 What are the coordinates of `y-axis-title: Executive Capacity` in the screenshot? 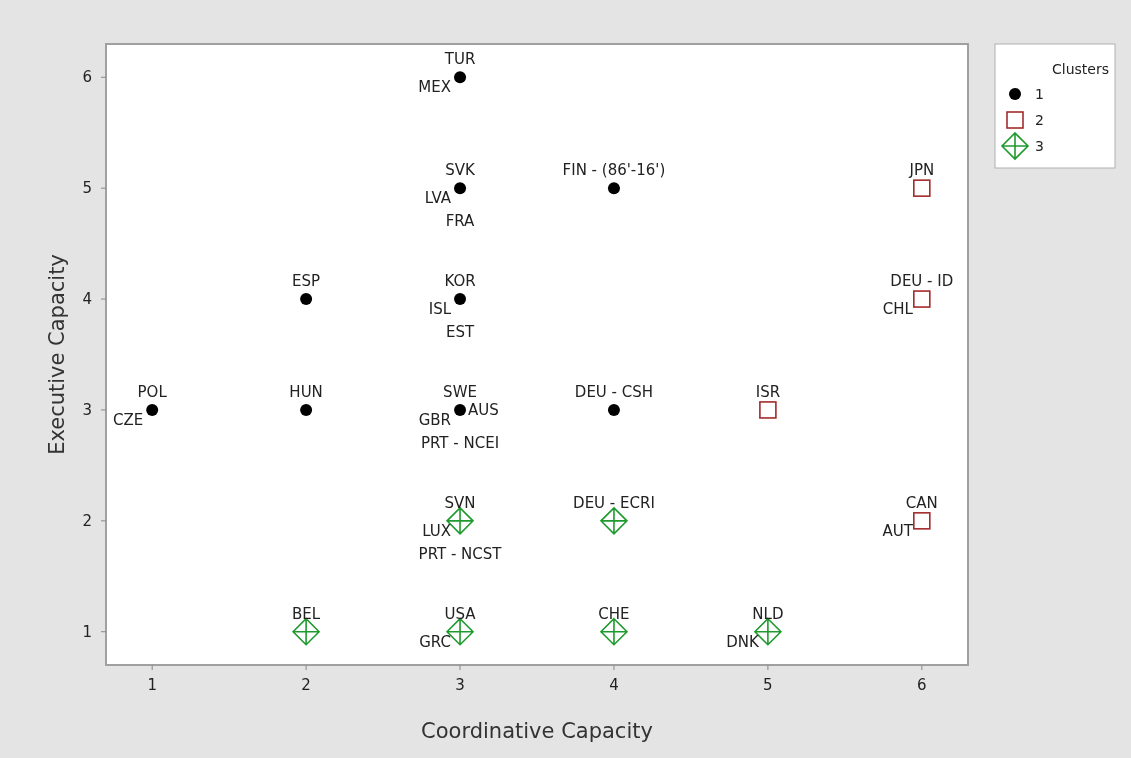 It's located at (57, 354).